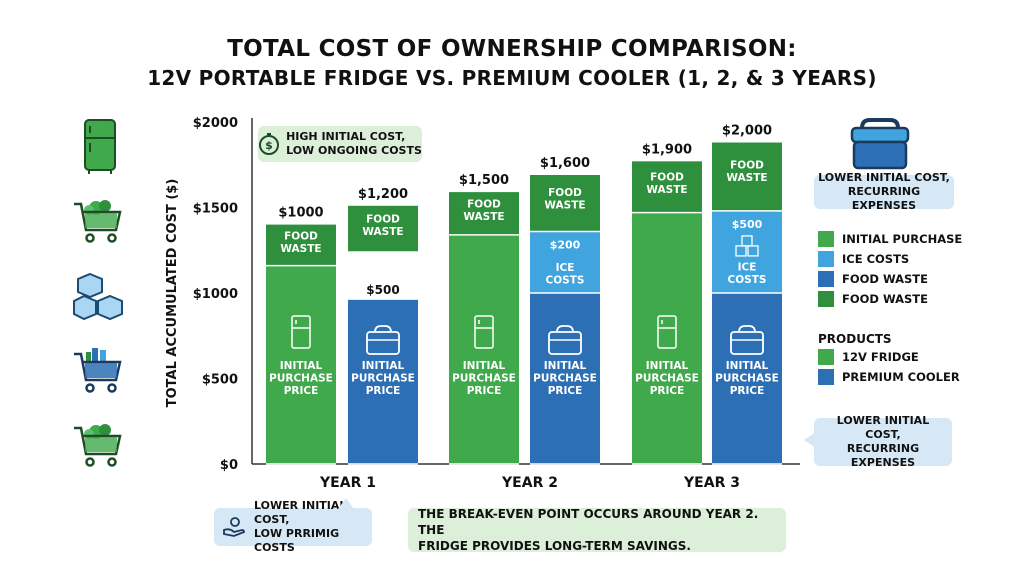 The width and height of the screenshot is (1024, 572). I want to click on ice-cubes-icon, so click(98, 296).